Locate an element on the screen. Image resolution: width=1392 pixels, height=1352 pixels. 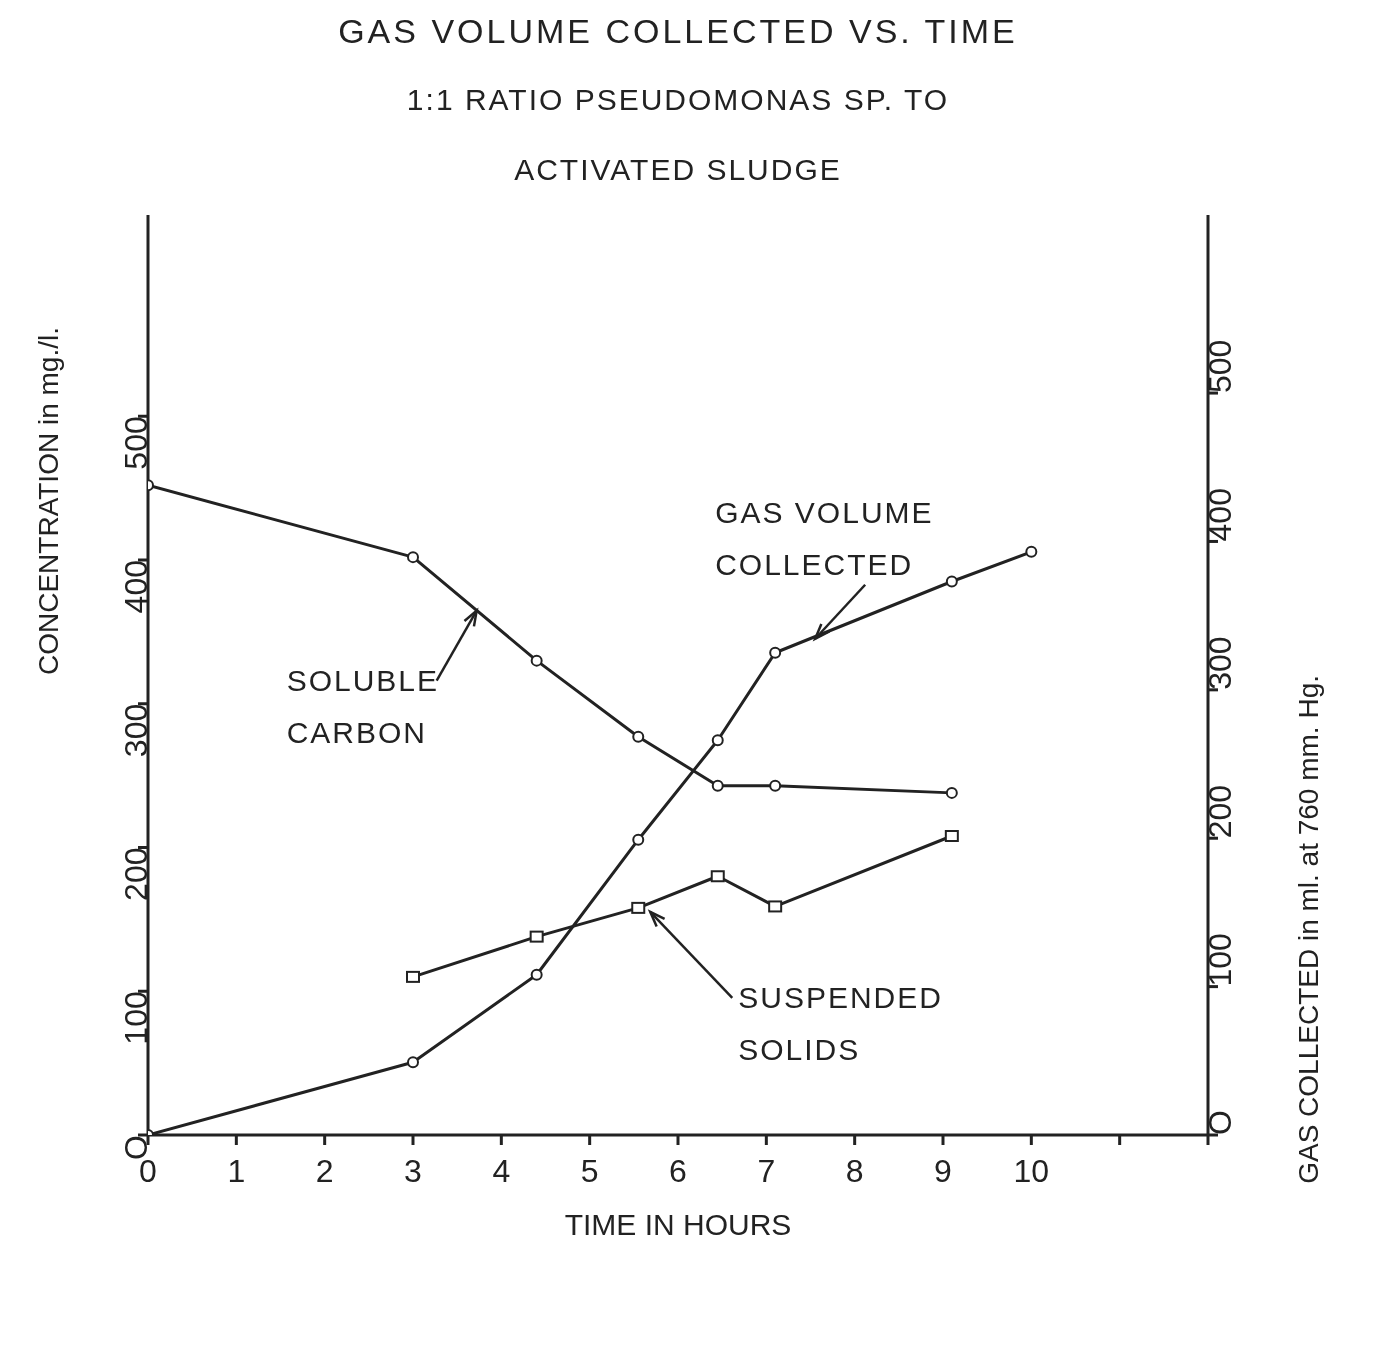
text: SOLUBLE CARBON is located at coordinates (363, 706).